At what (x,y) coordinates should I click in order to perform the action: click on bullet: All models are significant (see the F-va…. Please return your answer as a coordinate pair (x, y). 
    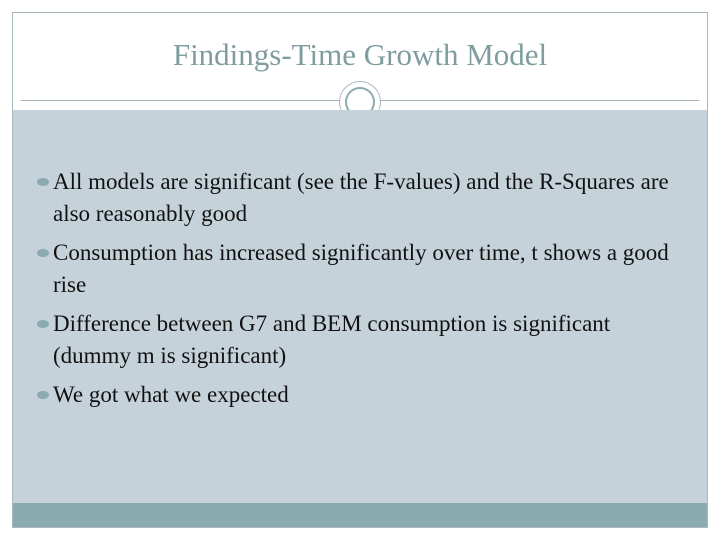
    Looking at the image, I should click on (355, 198).